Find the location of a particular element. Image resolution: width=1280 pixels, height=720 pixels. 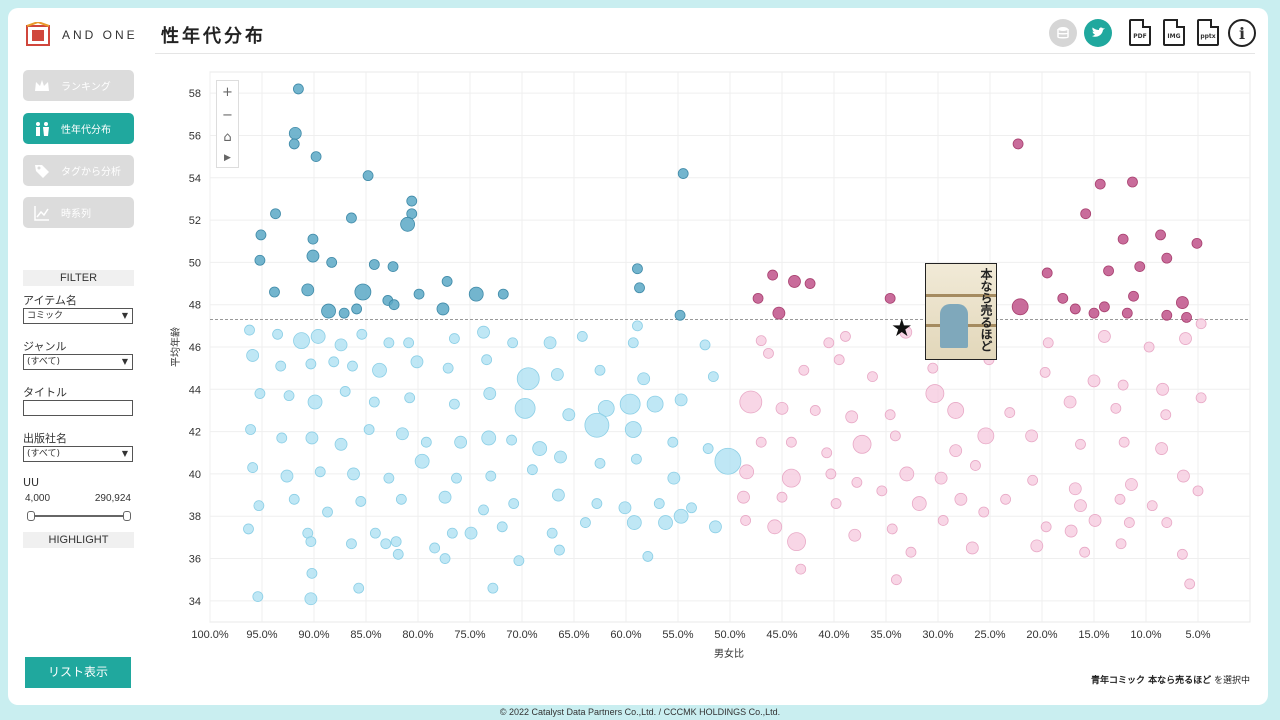

info-button: i is located at coordinates (1242, 33).